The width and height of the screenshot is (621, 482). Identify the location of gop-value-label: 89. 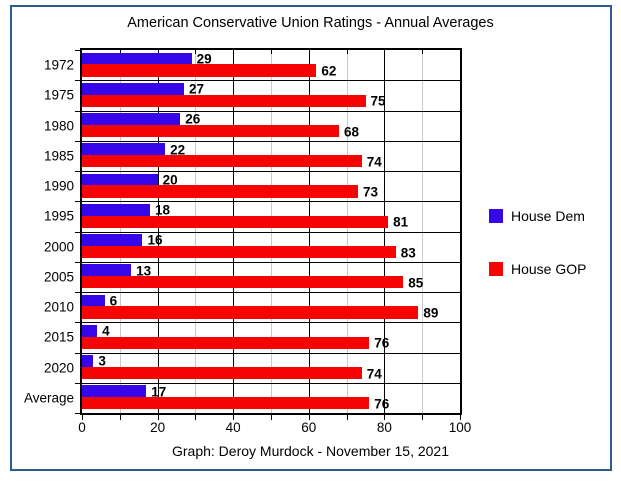
(431, 313).